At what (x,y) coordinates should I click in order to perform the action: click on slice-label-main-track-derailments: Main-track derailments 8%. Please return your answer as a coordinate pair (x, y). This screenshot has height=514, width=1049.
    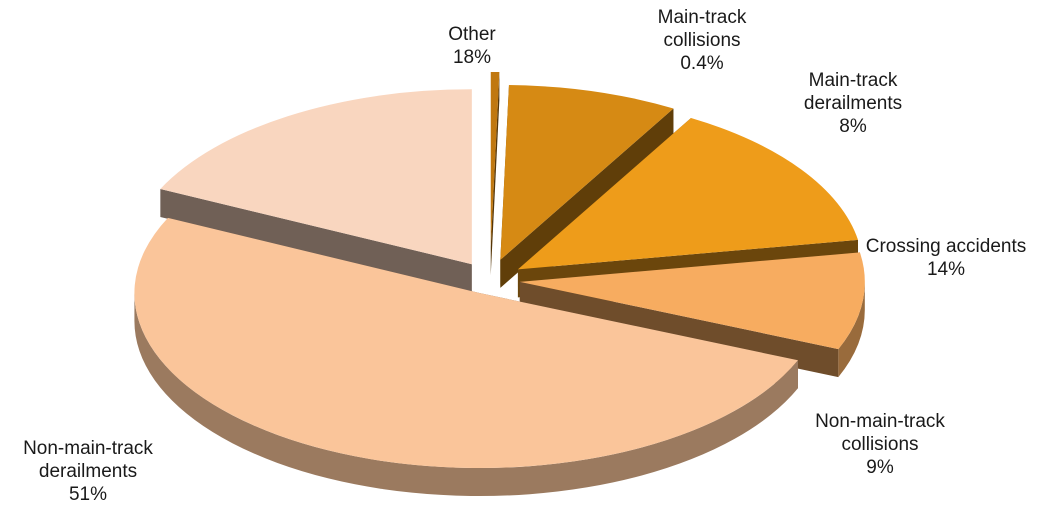
    Looking at the image, I should click on (853, 103).